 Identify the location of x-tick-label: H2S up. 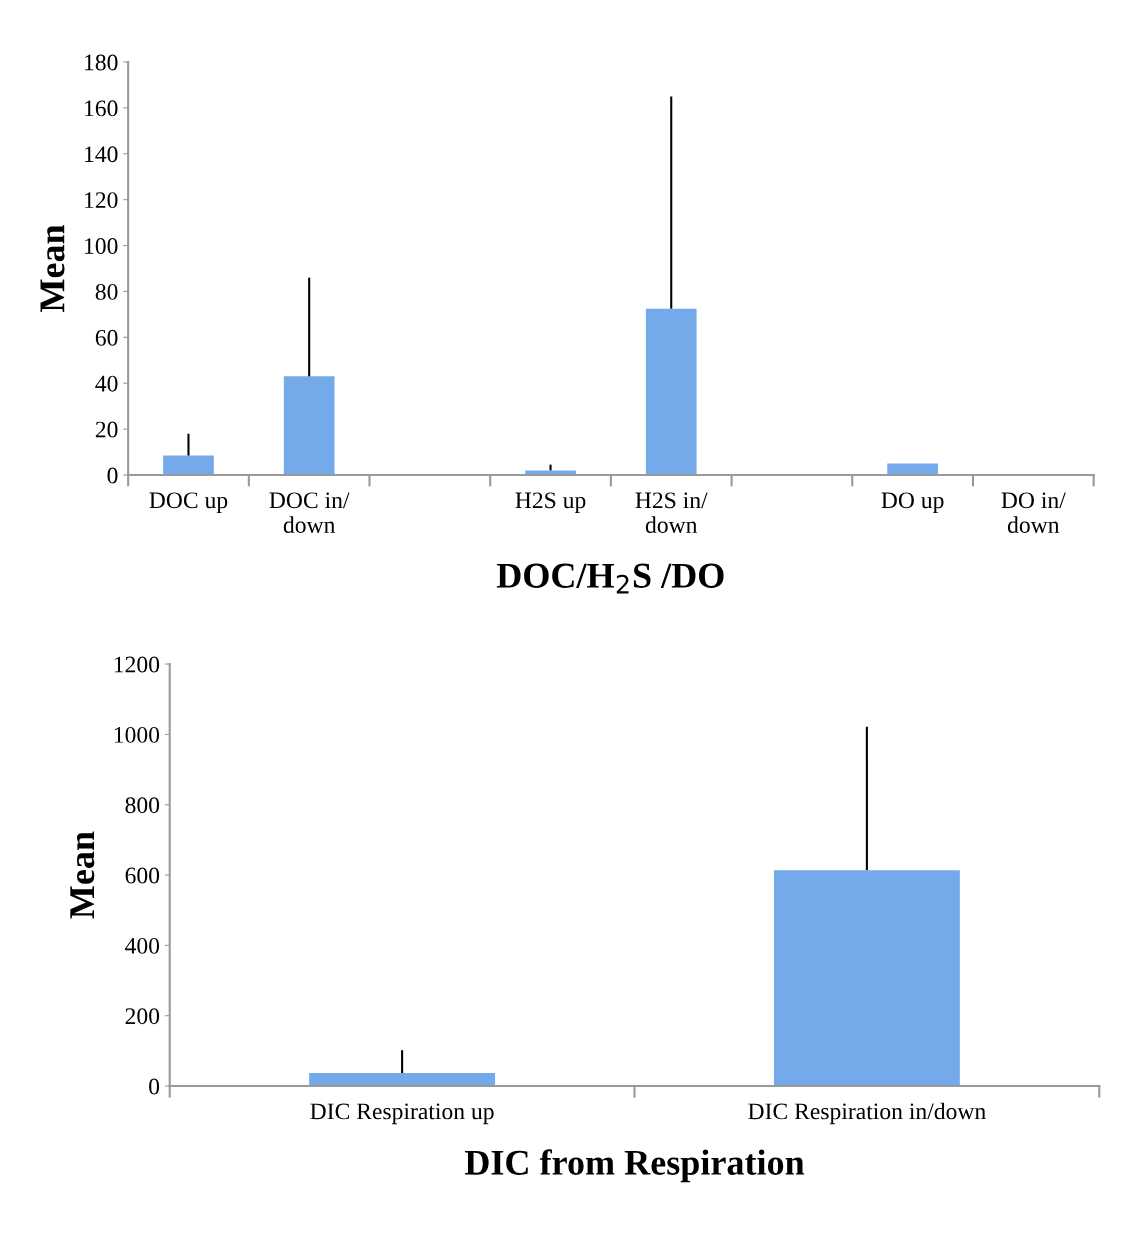
(550, 503).